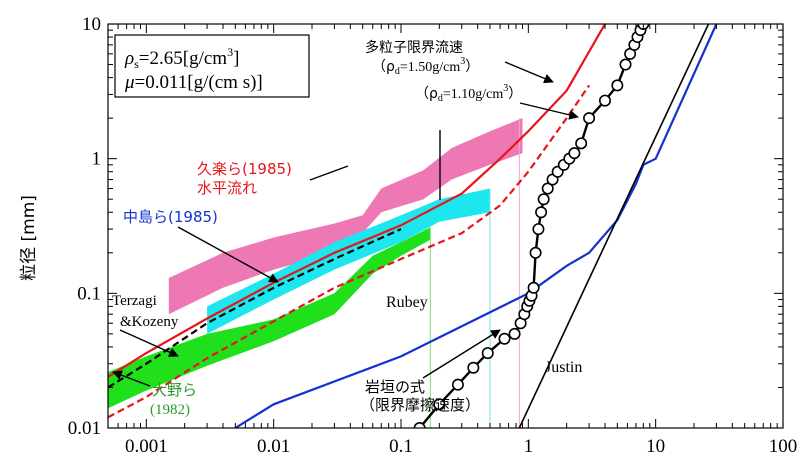 Image resolution: width=811 pixels, height=456 pixels. Describe the element at coordinates (473, 94) in the screenshot. I see `multi-110-value: =1.10g/cm` at that location.